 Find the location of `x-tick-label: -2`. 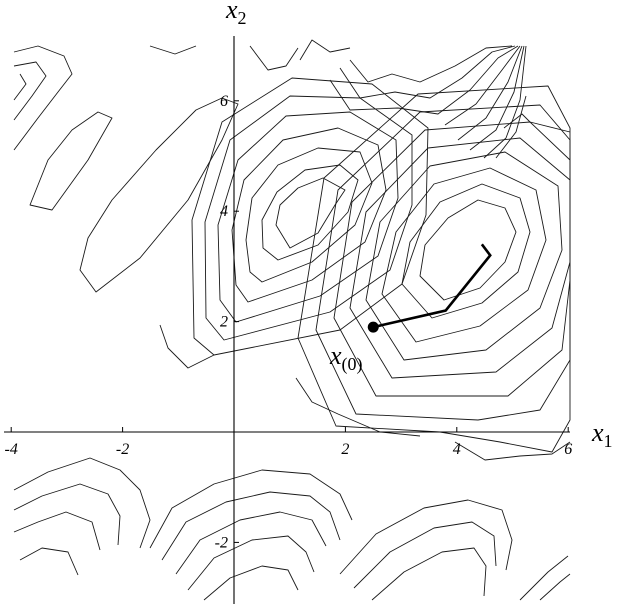

x-tick-label: -2 is located at coordinates (122, 449).